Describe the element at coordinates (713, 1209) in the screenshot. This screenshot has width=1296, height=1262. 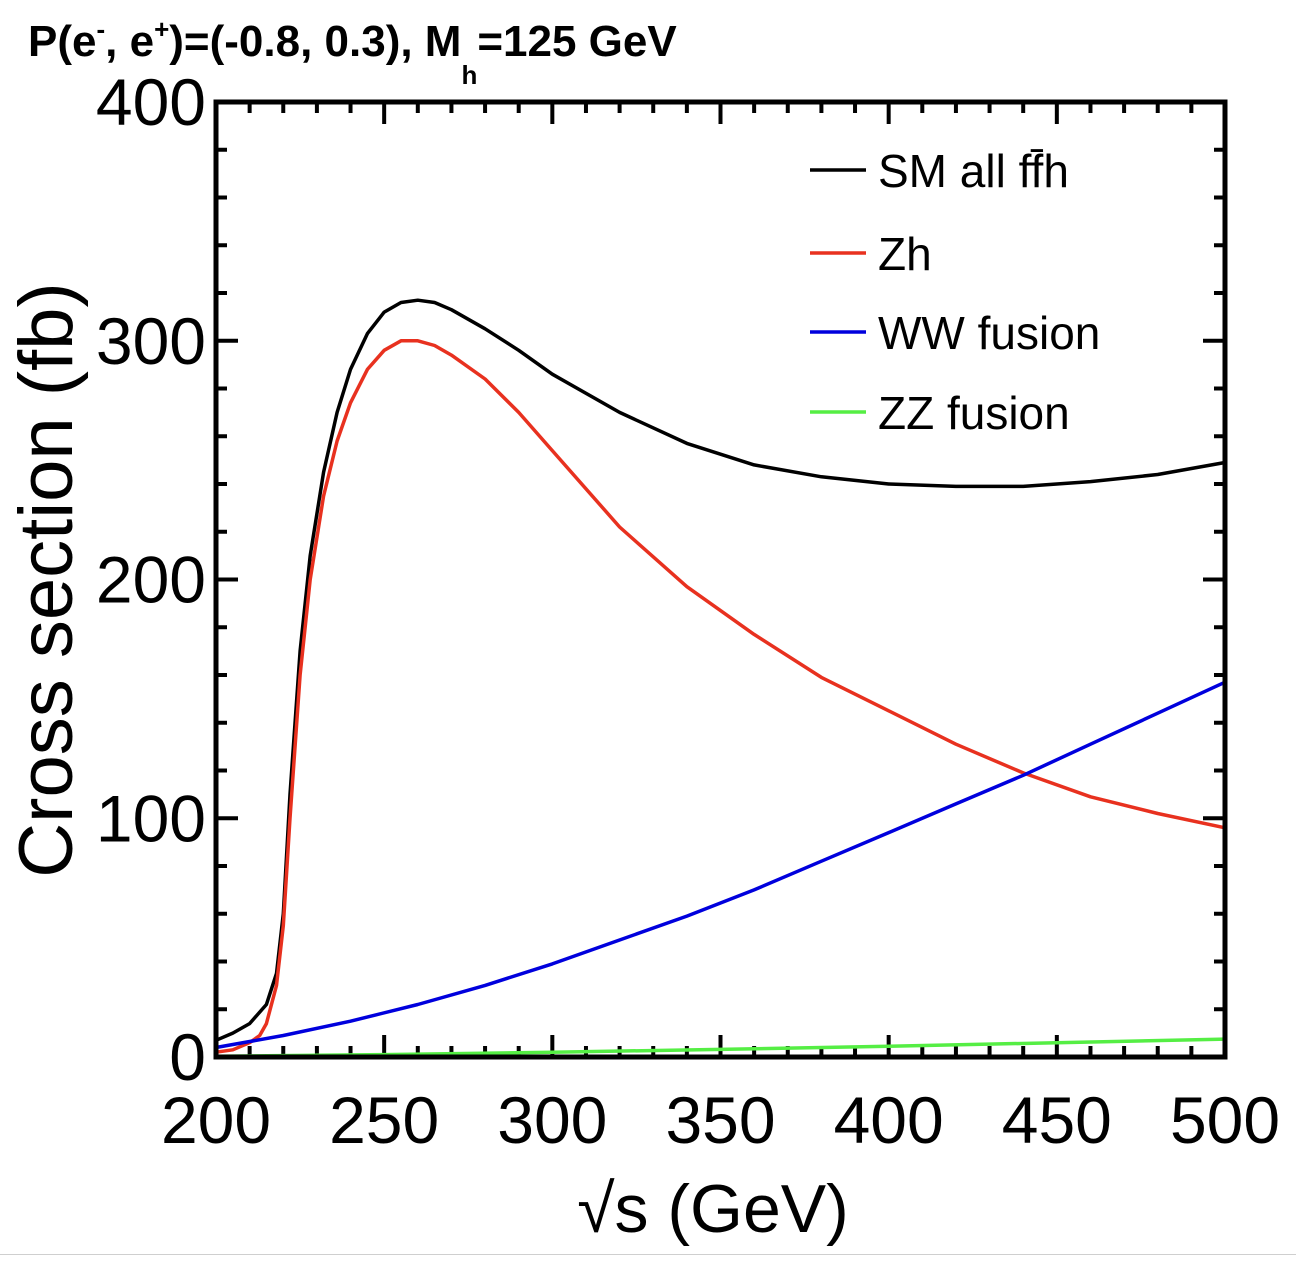
I see `x-axis-label: √s (GeV)` at that location.